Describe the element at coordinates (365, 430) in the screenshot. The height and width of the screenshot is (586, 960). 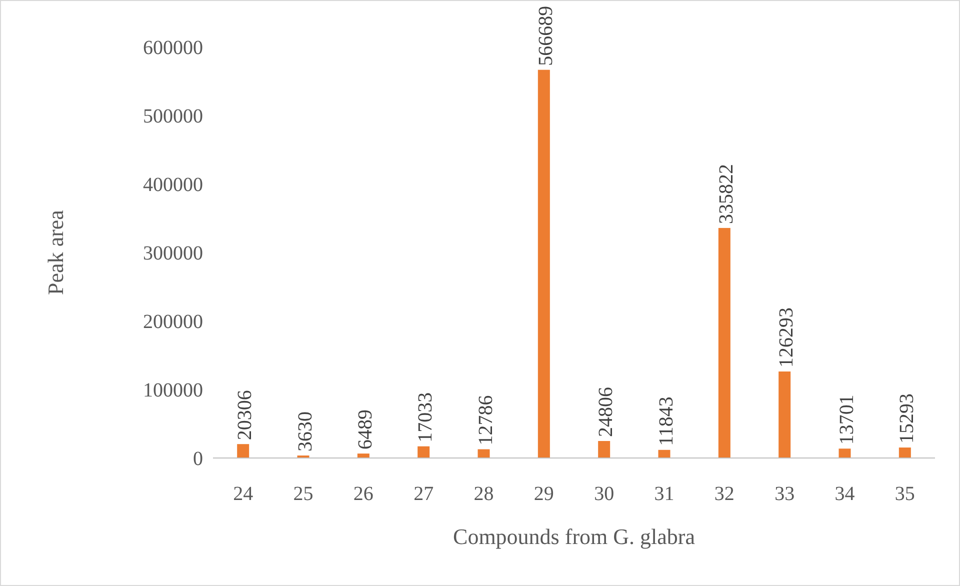
I see `data-label: 6489` at that location.